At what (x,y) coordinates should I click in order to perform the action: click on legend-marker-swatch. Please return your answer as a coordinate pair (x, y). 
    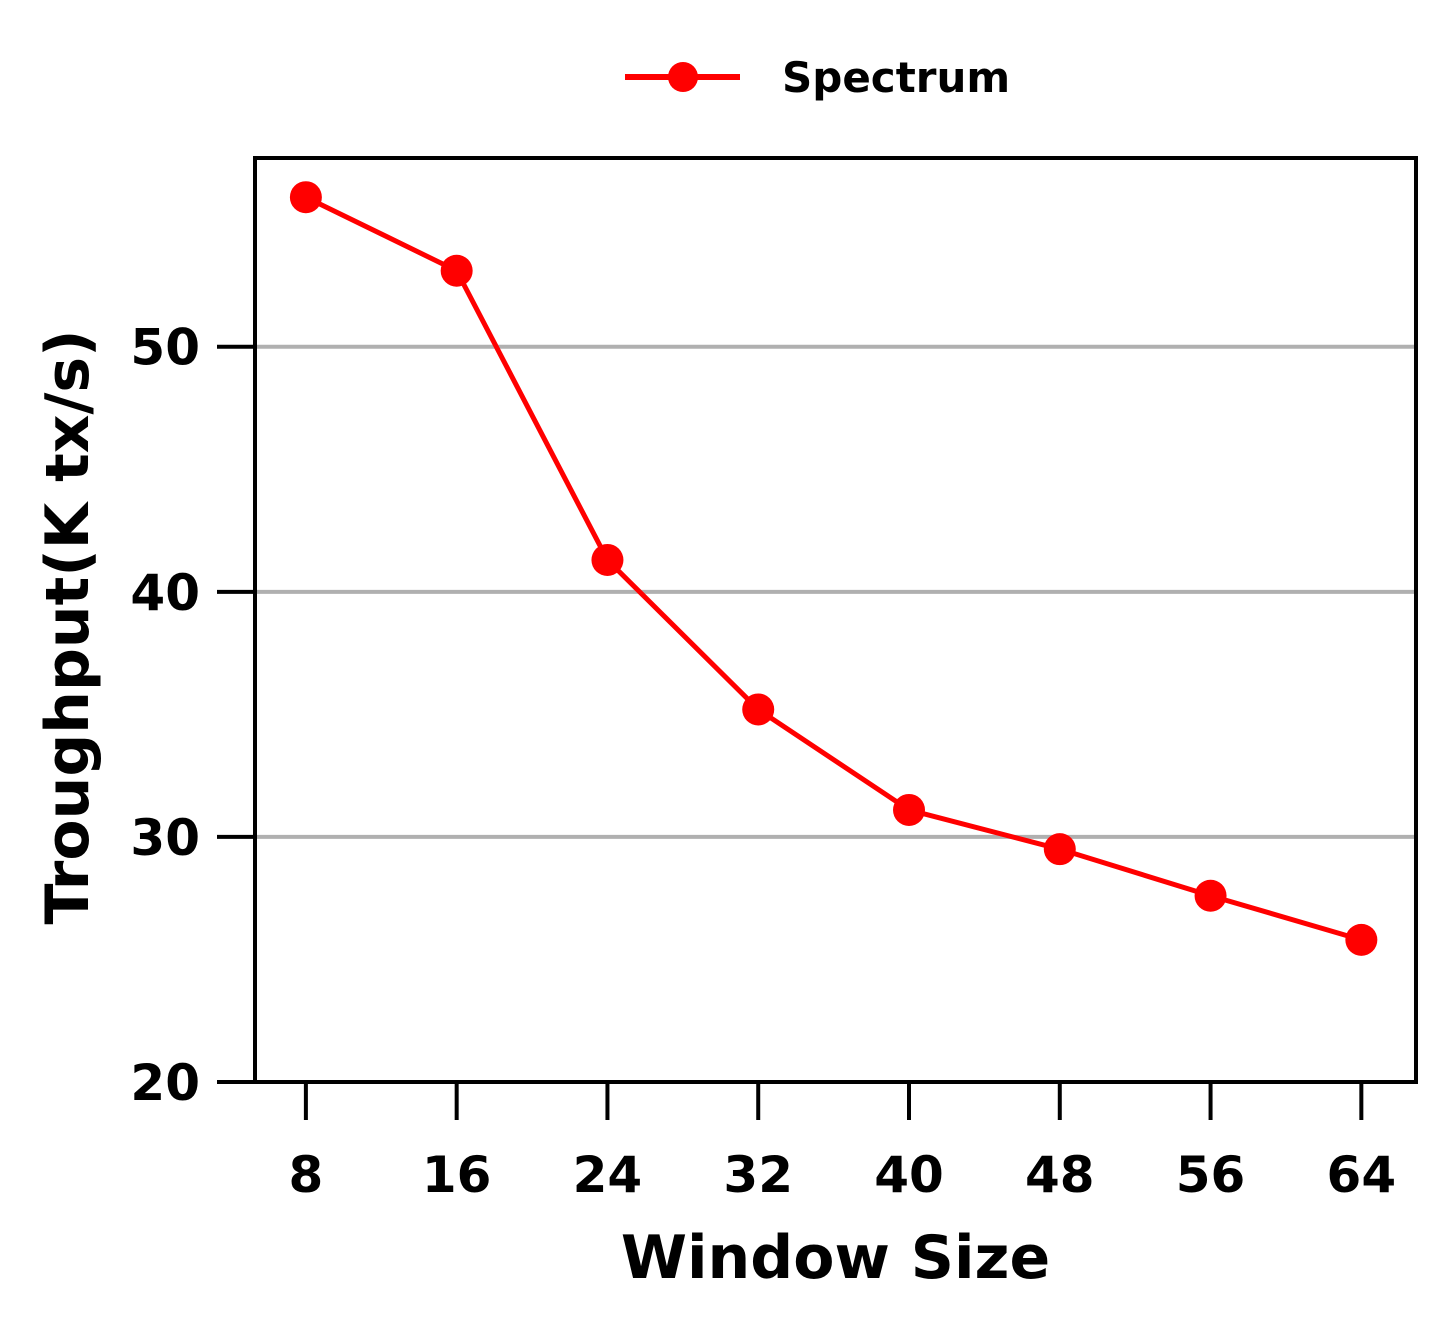
    Looking at the image, I should click on (683, 77).